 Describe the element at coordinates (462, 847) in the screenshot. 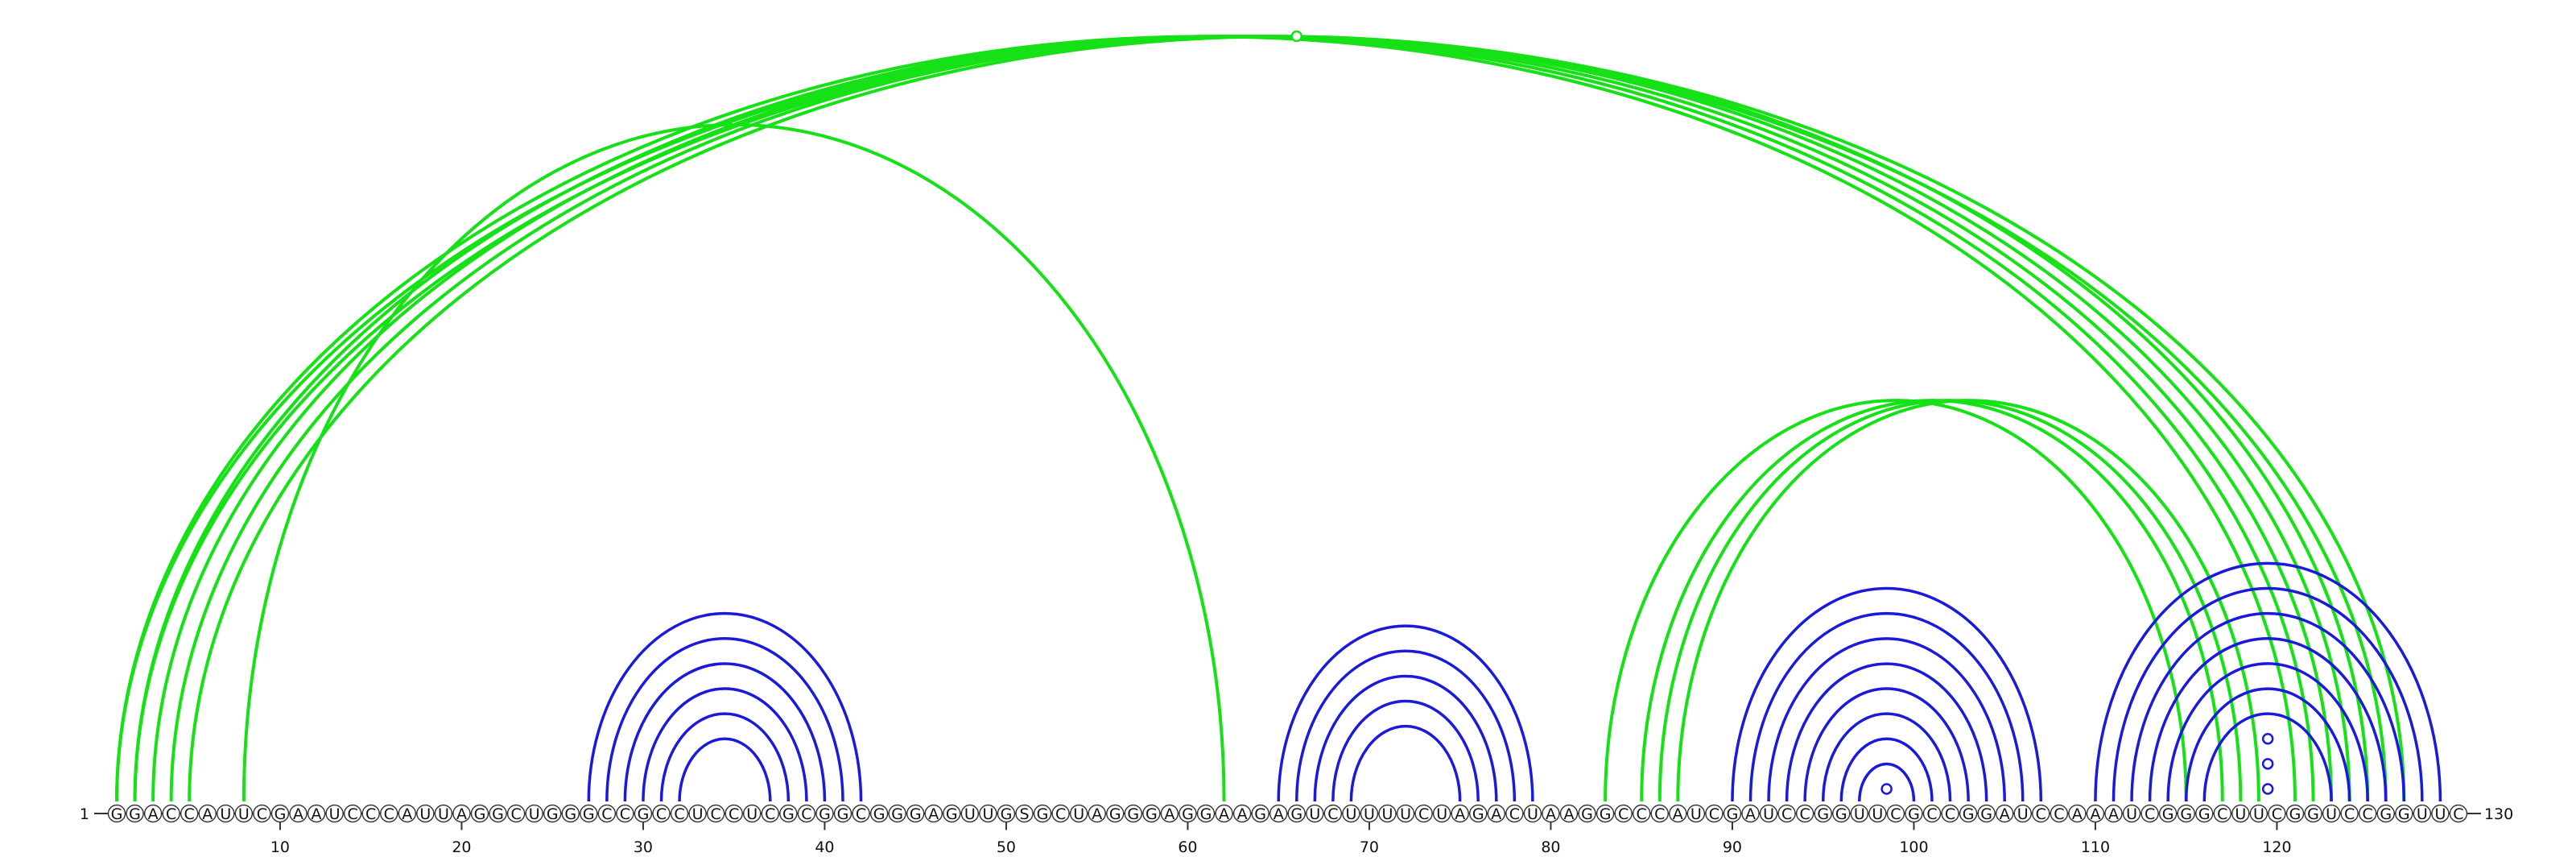

I see `tick-label: 20` at that location.